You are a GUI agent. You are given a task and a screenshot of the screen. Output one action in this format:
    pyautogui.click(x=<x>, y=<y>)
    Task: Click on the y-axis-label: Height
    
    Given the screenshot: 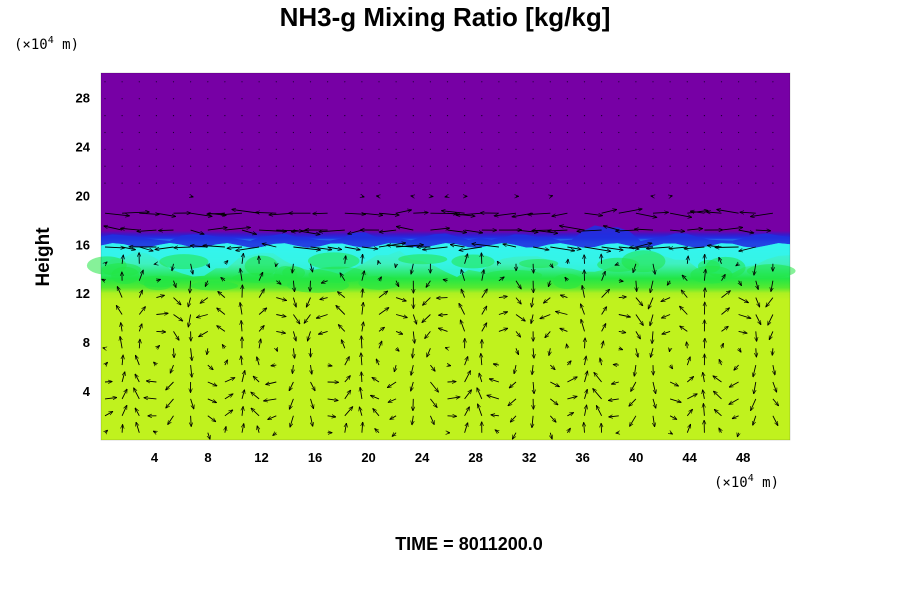 What is the action you would take?
    pyautogui.click(x=43, y=257)
    